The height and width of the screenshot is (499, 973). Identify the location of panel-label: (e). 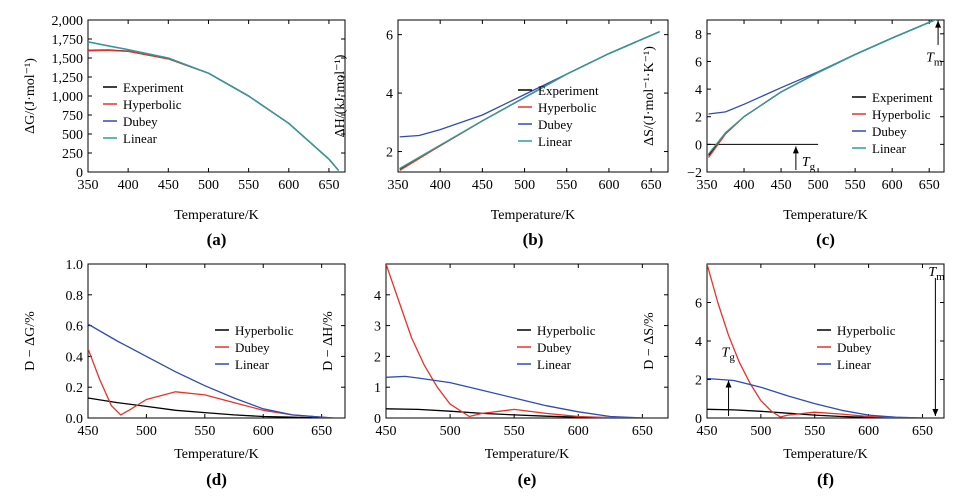
(527, 479).